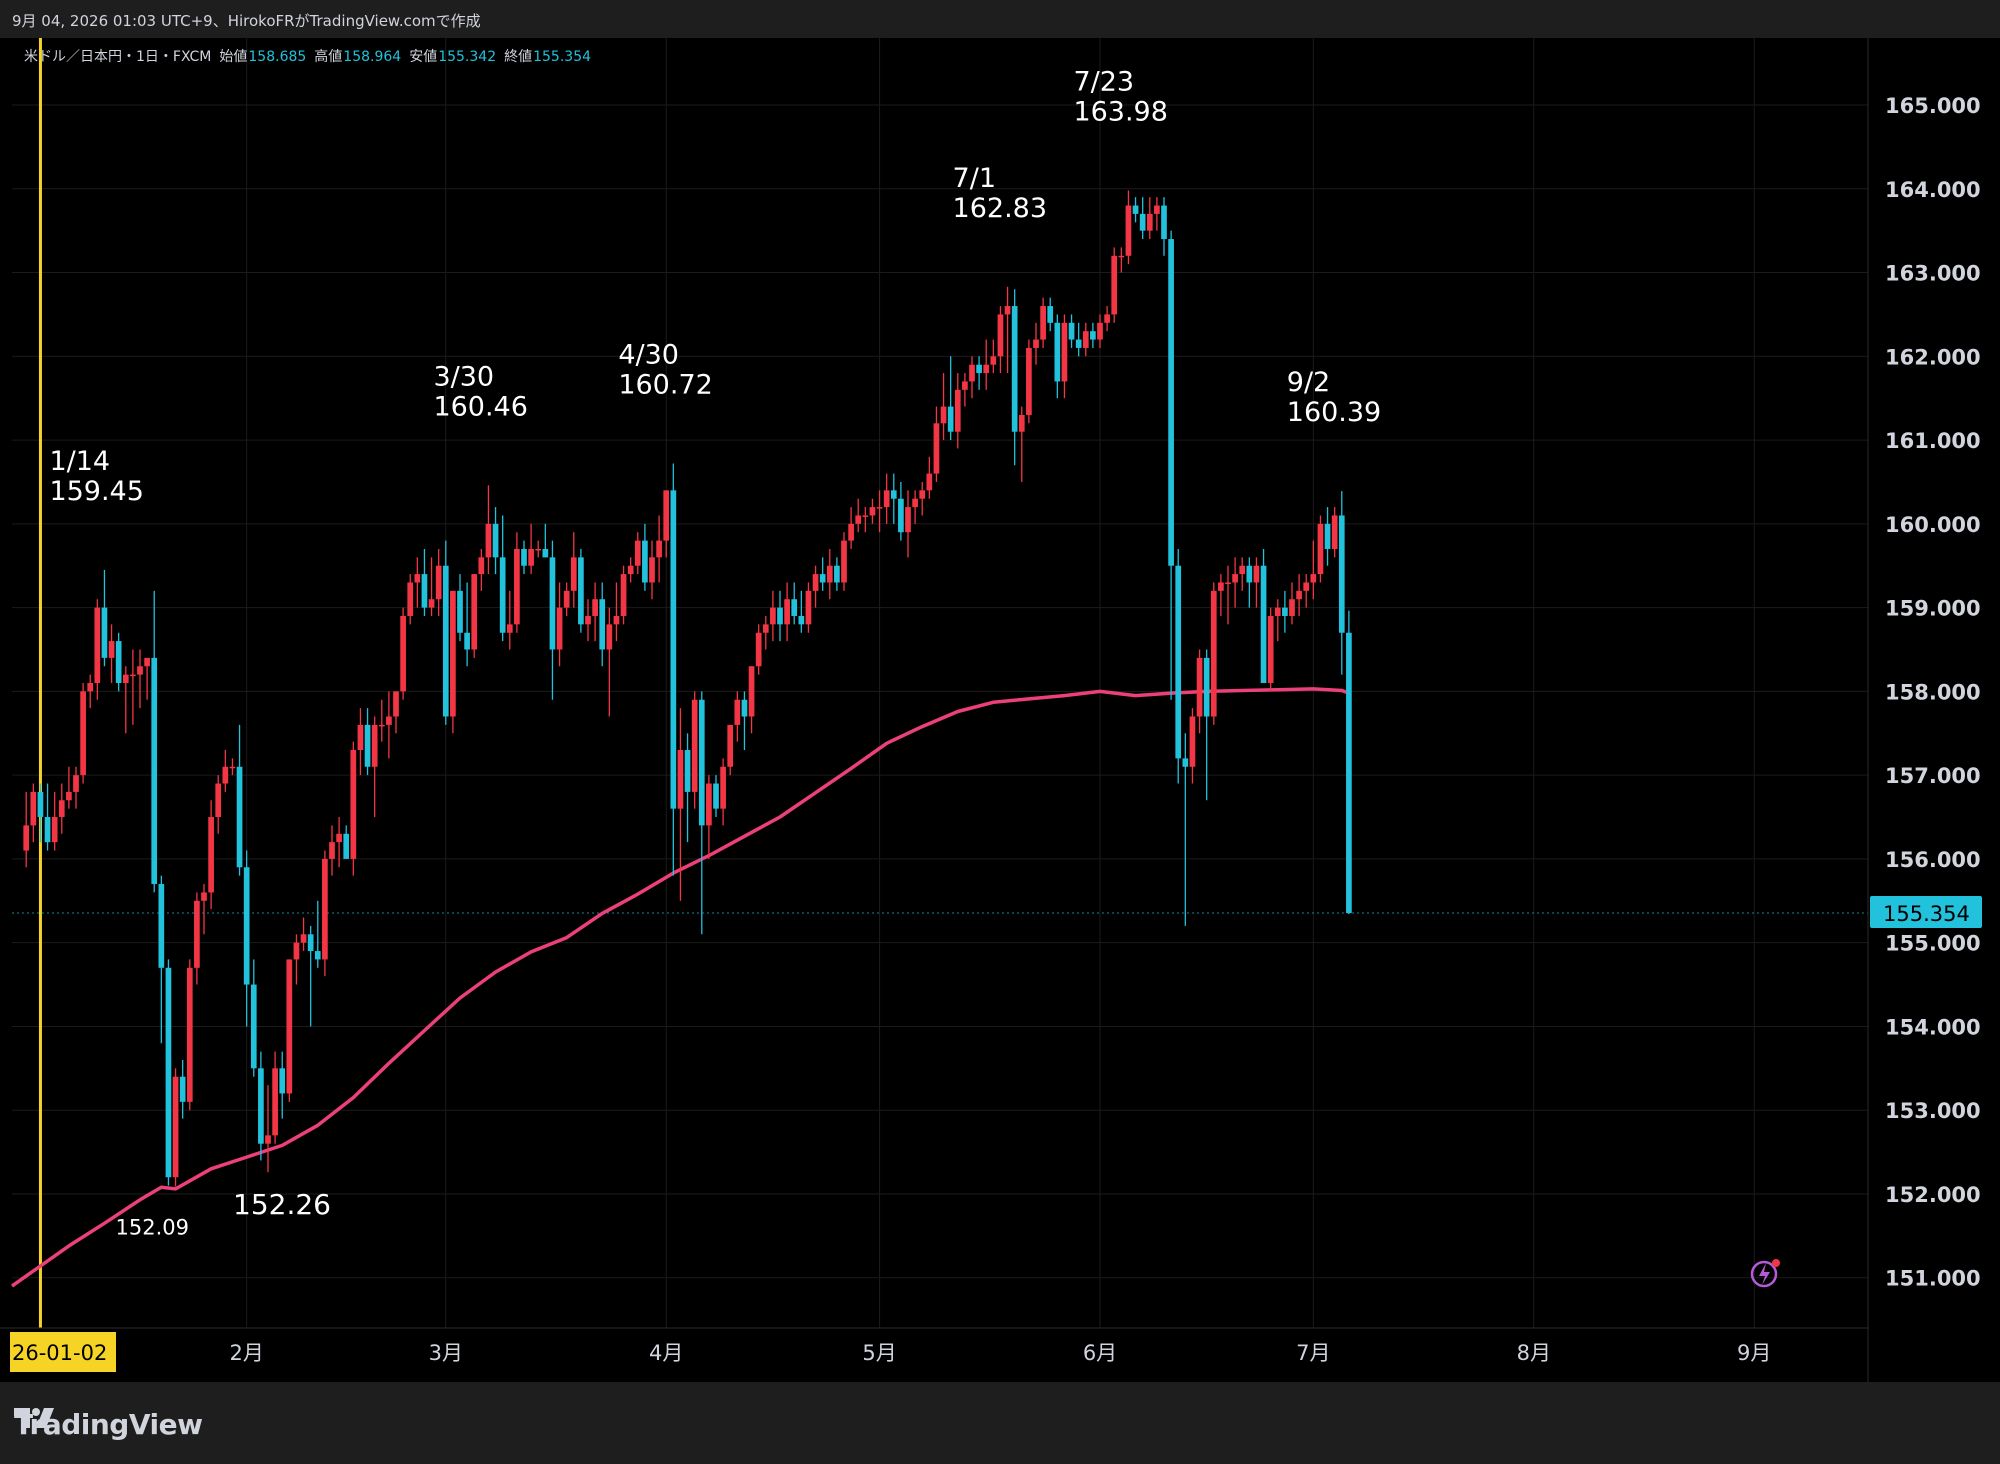  I want to click on annotation-value: 159.45, so click(96, 491).